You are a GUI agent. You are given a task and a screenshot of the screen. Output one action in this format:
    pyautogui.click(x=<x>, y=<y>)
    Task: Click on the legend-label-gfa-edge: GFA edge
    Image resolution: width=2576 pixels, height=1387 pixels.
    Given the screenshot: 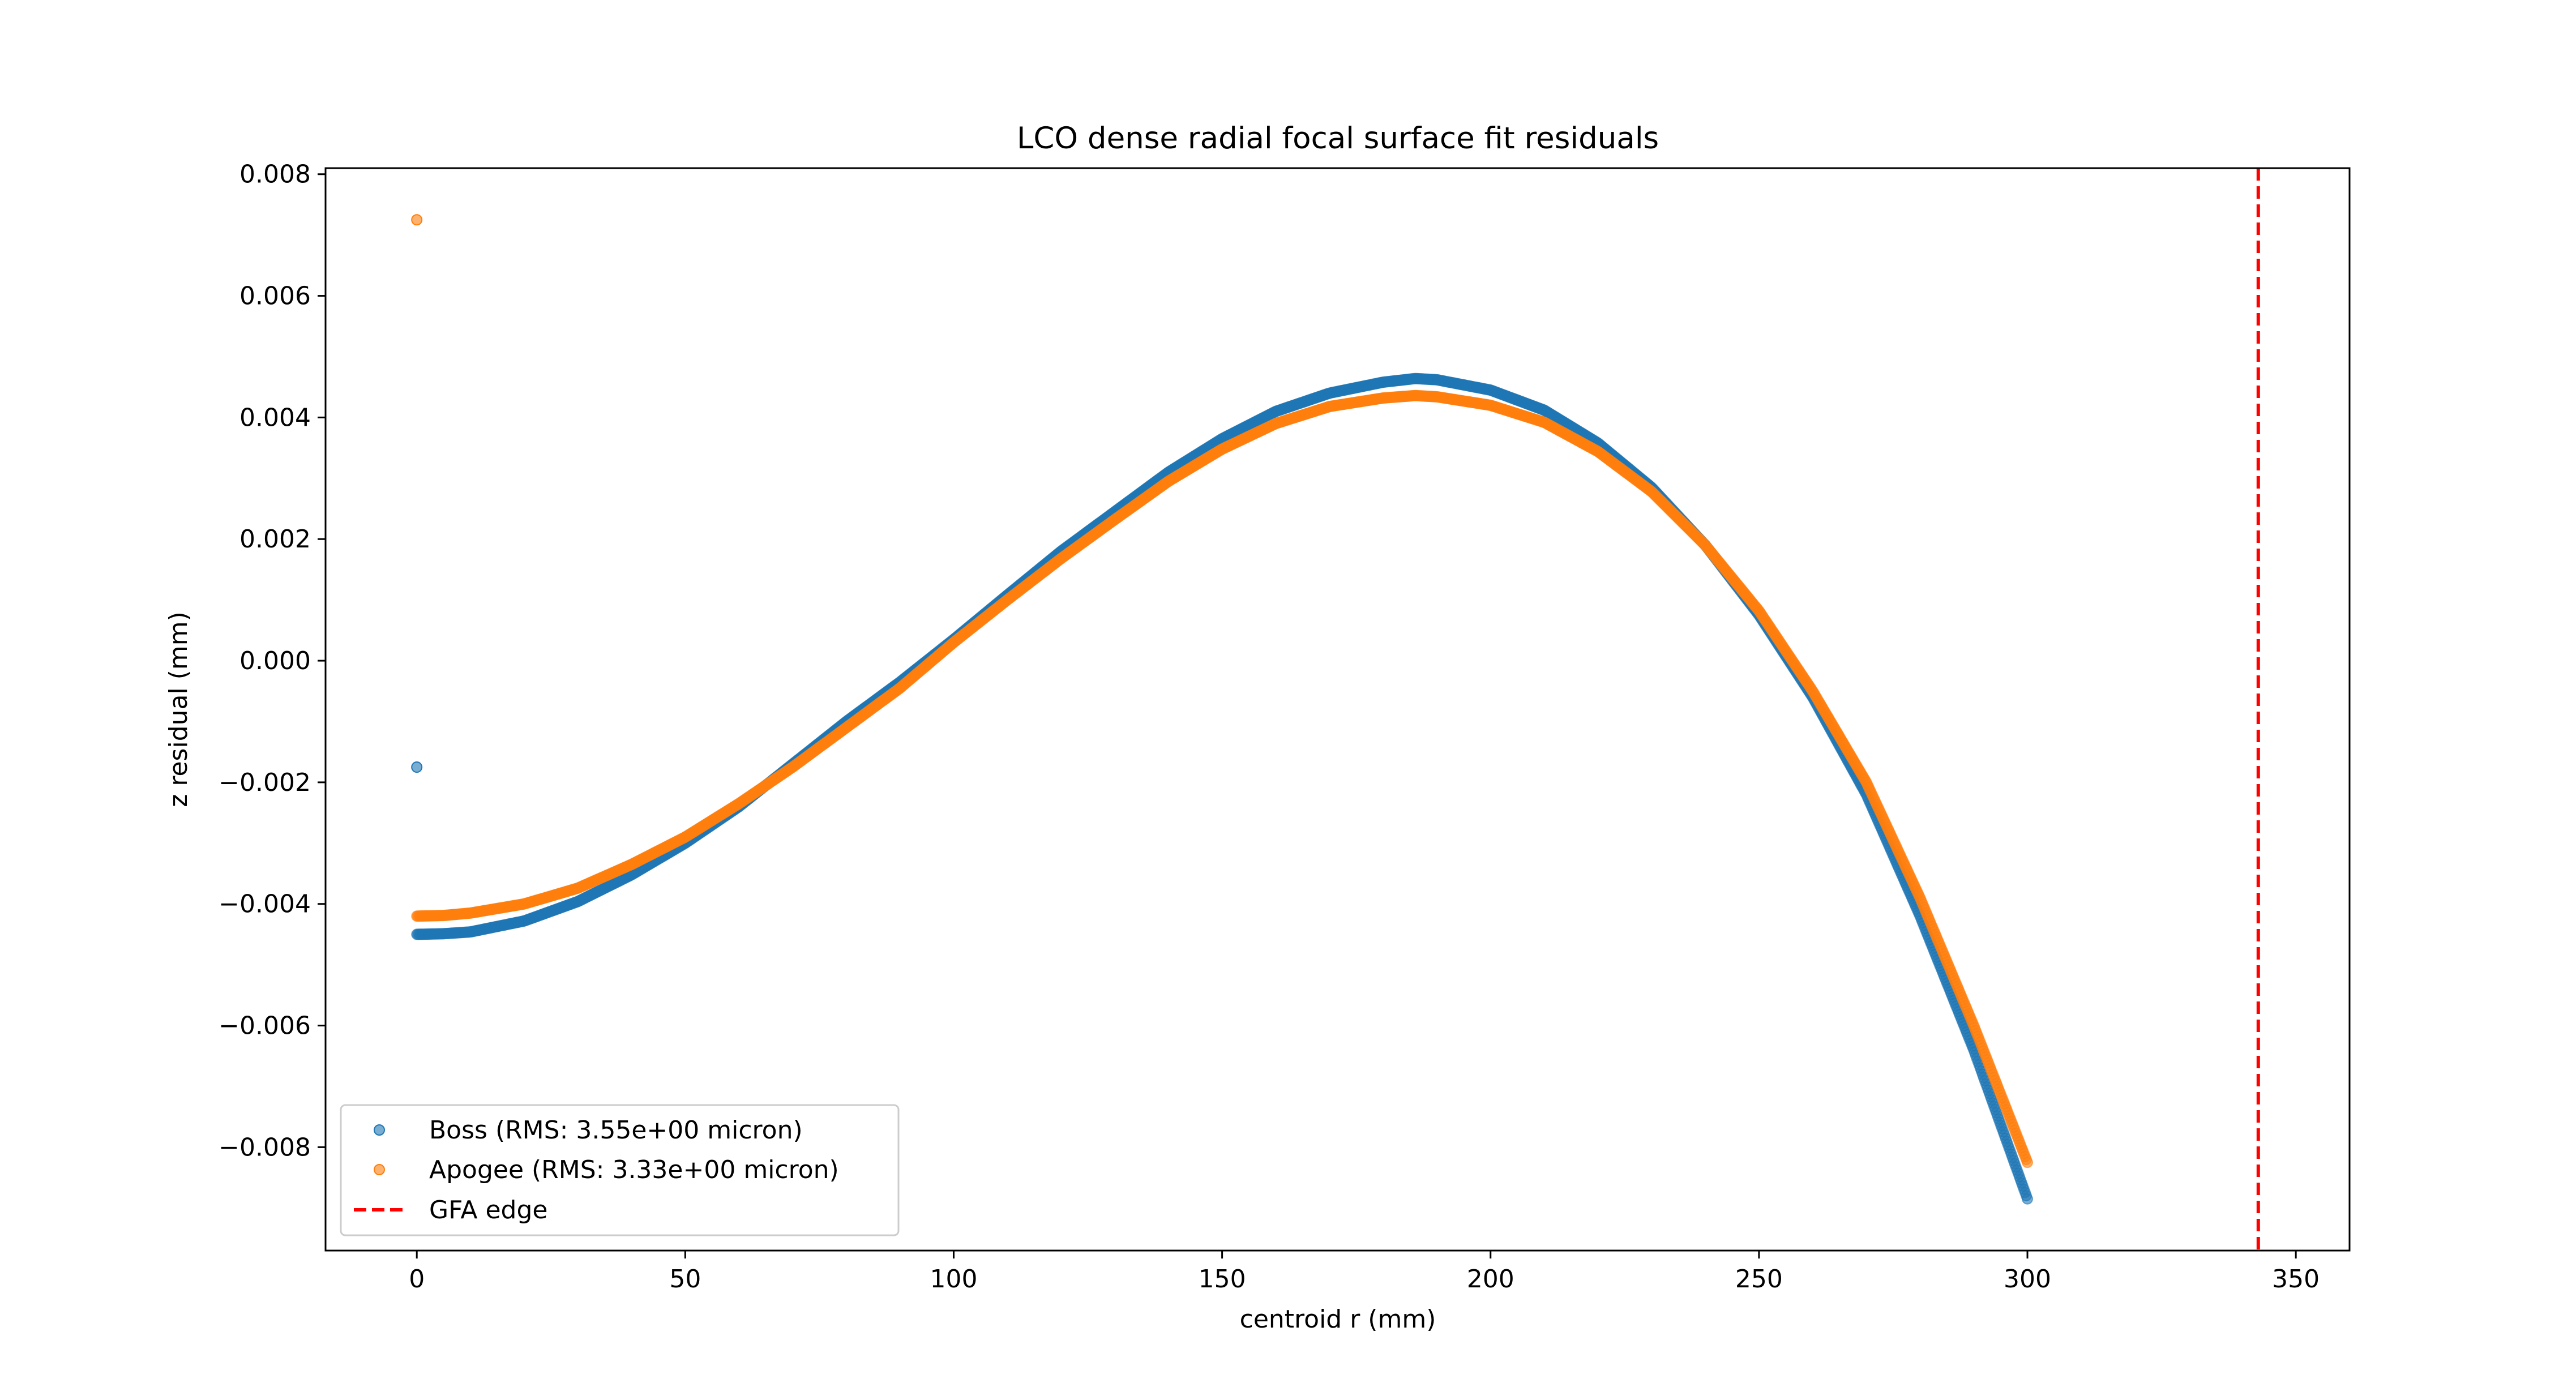 What is the action you would take?
    pyautogui.click(x=488, y=1210)
    